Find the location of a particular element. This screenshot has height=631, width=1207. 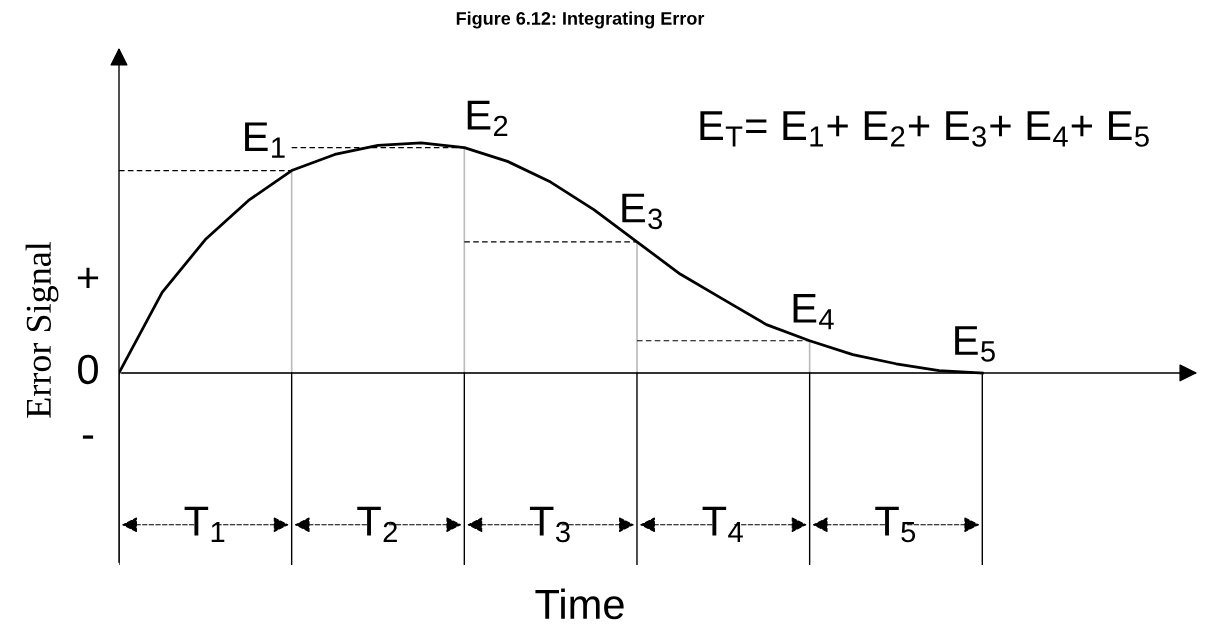

annotation: E$_{5}$ is located at coordinates (975, 344).